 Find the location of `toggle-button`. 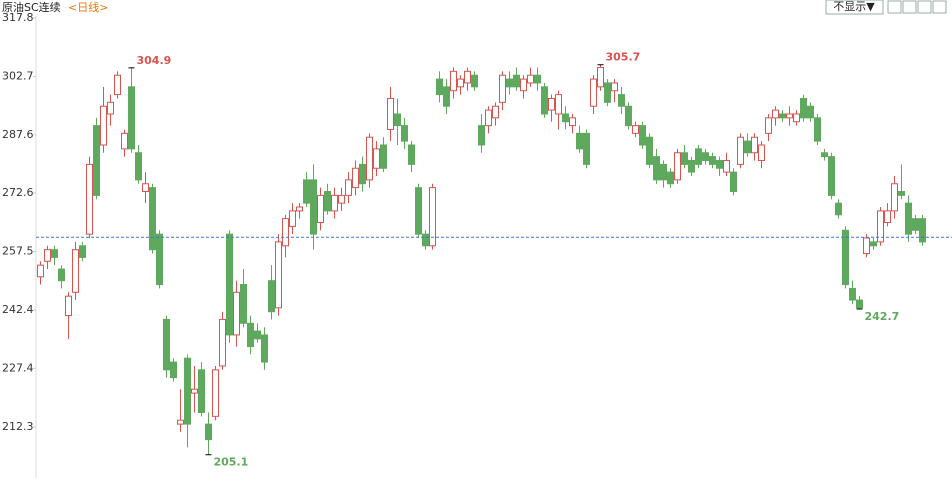

toggle-button is located at coordinates (854, 7).